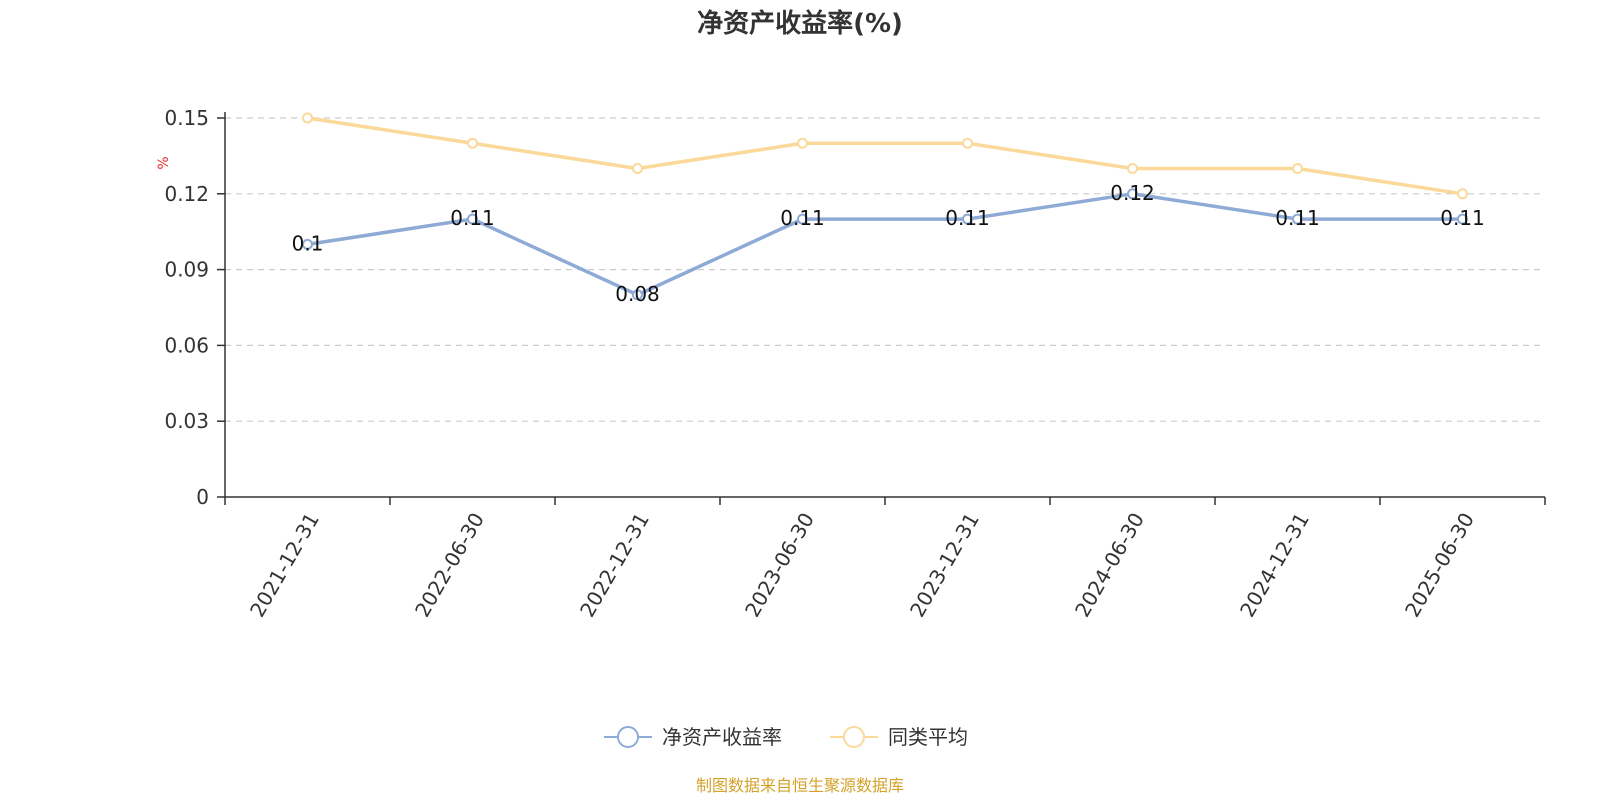  Describe the element at coordinates (186, 118) in the screenshot. I see `y-tick-label: 0.15` at that location.